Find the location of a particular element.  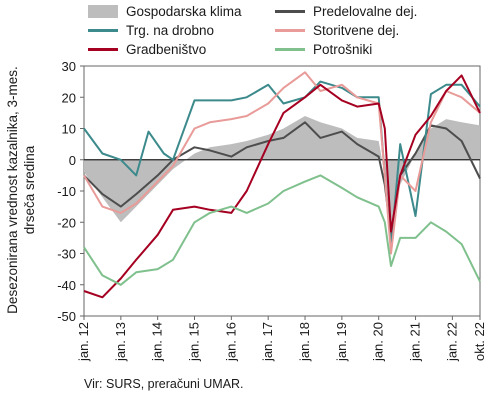

legend-label-potrosniki: Potrošniki is located at coordinates (343, 49).